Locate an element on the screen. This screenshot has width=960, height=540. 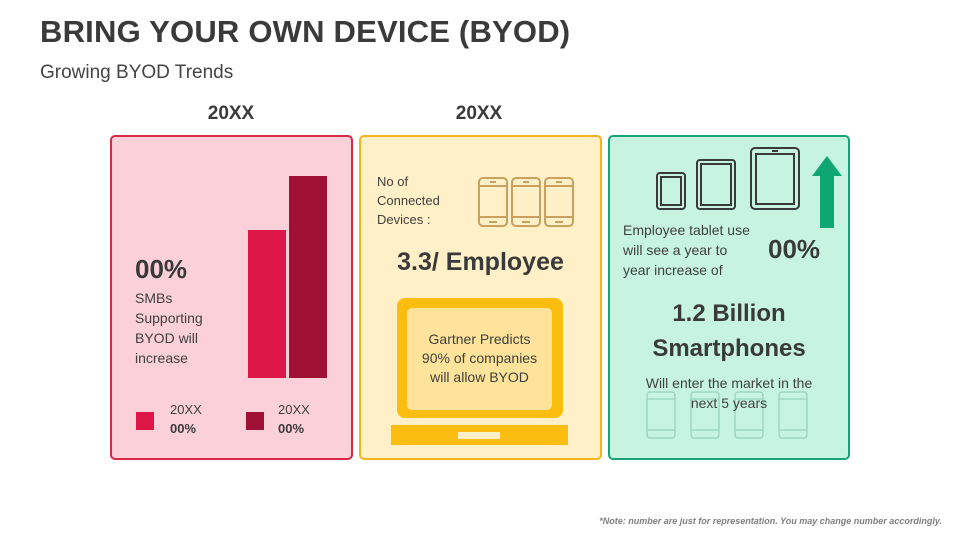
smartphones-headline: 1.2 Billion Smartphones is located at coordinates (729, 331).